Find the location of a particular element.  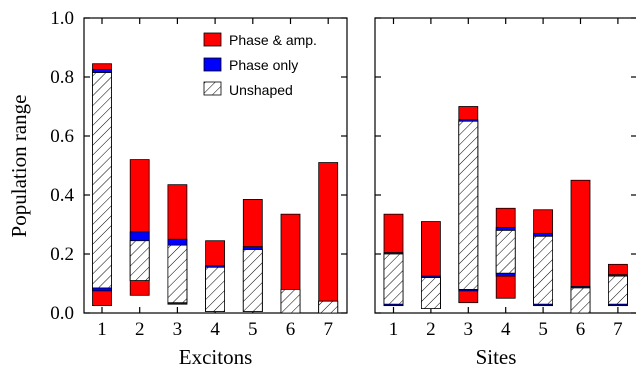

y-tick-label: 0.2 is located at coordinates (62, 254).